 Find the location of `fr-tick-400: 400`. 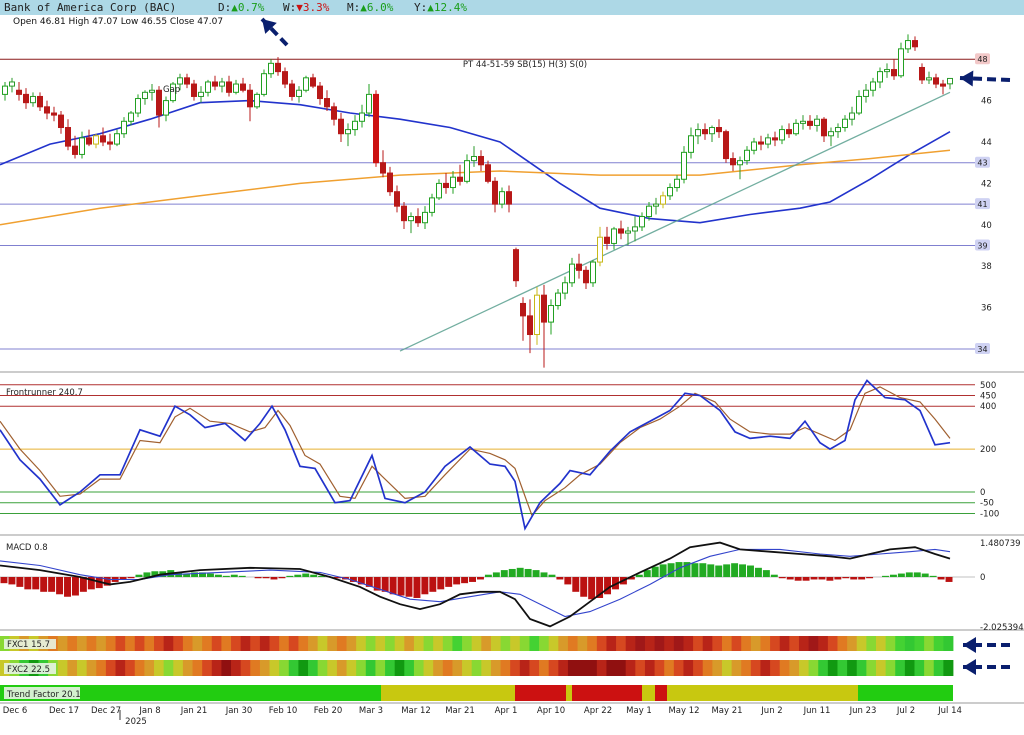

fr-tick-400: 400 is located at coordinates (988, 407).